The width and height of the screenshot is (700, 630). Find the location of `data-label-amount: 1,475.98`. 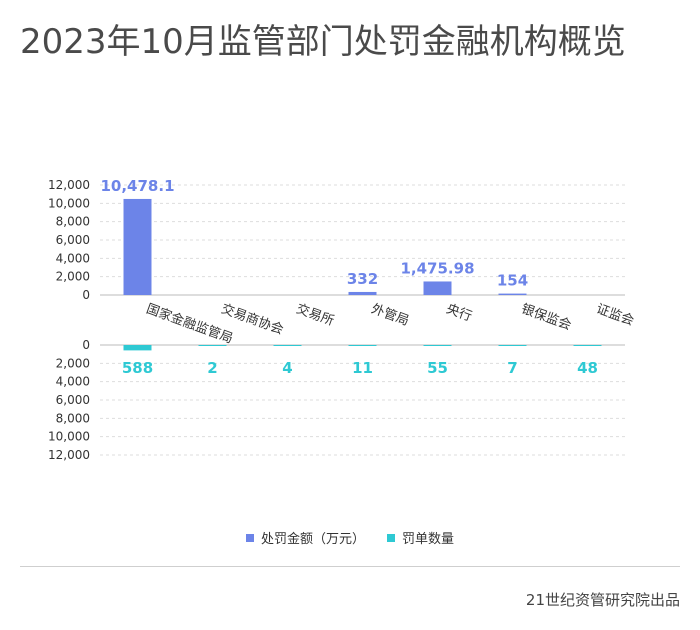

data-label-amount: 1,475.98 is located at coordinates (437, 268).